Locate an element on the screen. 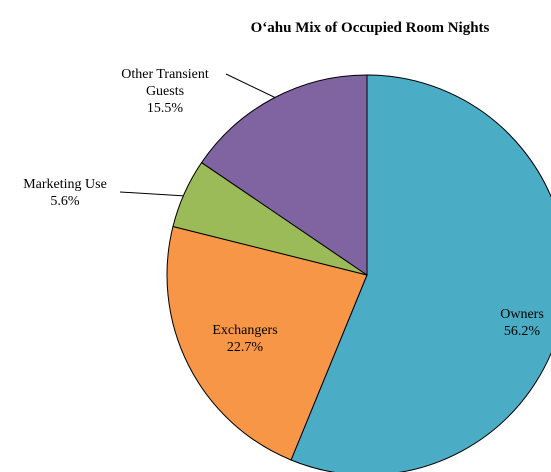 The image size is (551, 472). slice-label: Marketing Use 5.6% is located at coordinates (65, 193).